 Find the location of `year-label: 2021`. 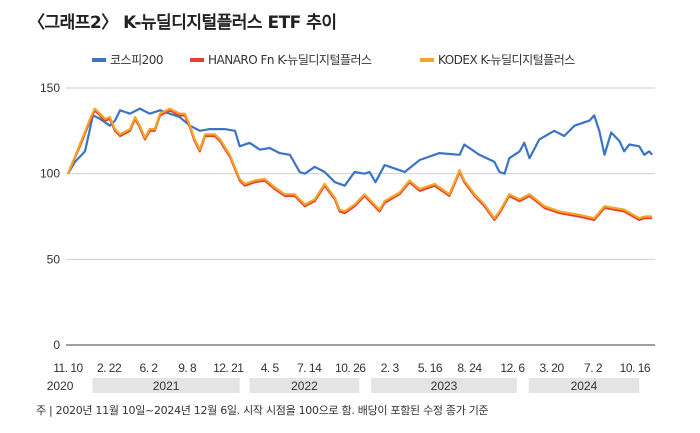

year-label: 2021 is located at coordinates (166, 386).